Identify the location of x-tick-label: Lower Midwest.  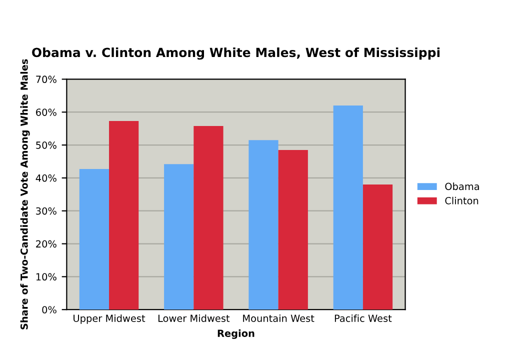
(194, 318).